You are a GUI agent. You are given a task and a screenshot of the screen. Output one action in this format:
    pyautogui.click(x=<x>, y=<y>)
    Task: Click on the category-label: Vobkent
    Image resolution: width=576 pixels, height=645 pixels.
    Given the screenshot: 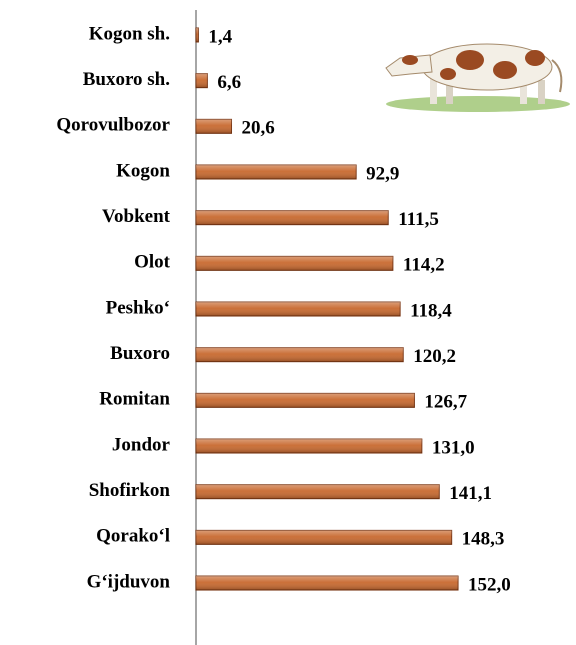 What is the action you would take?
    pyautogui.click(x=136, y=216)
    